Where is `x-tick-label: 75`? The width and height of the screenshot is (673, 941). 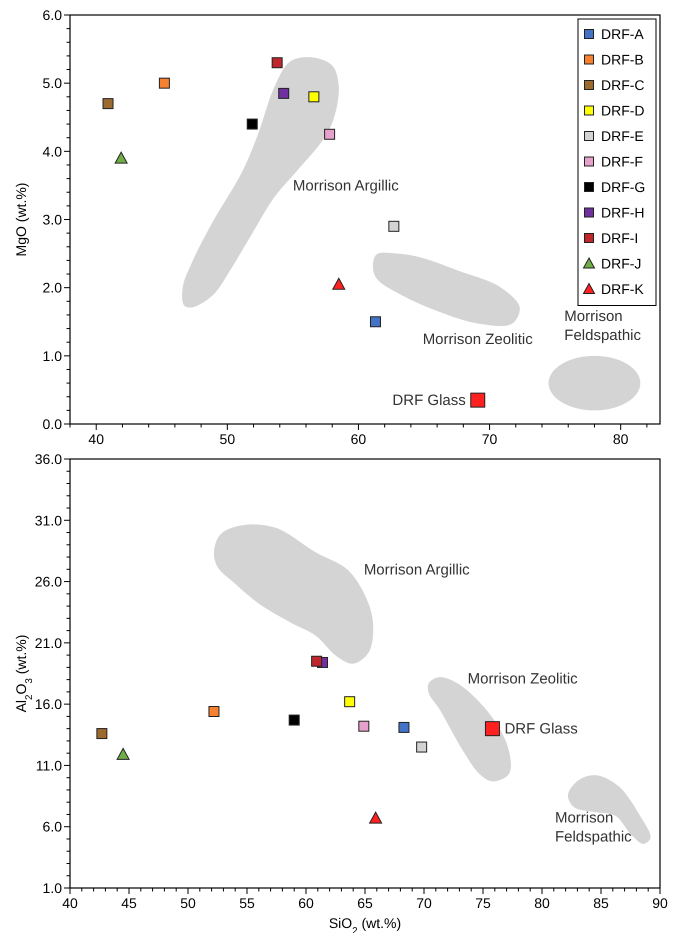 x-tick-label: 75 is located at coordinates (483, 903).